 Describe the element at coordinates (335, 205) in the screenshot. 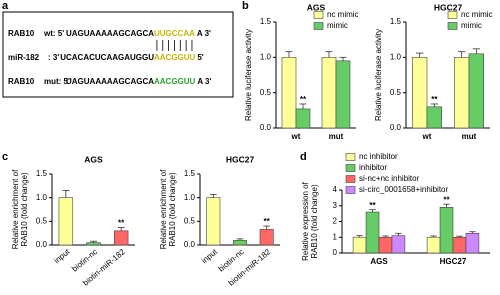

I see `y-tick-label: 3` at that location.